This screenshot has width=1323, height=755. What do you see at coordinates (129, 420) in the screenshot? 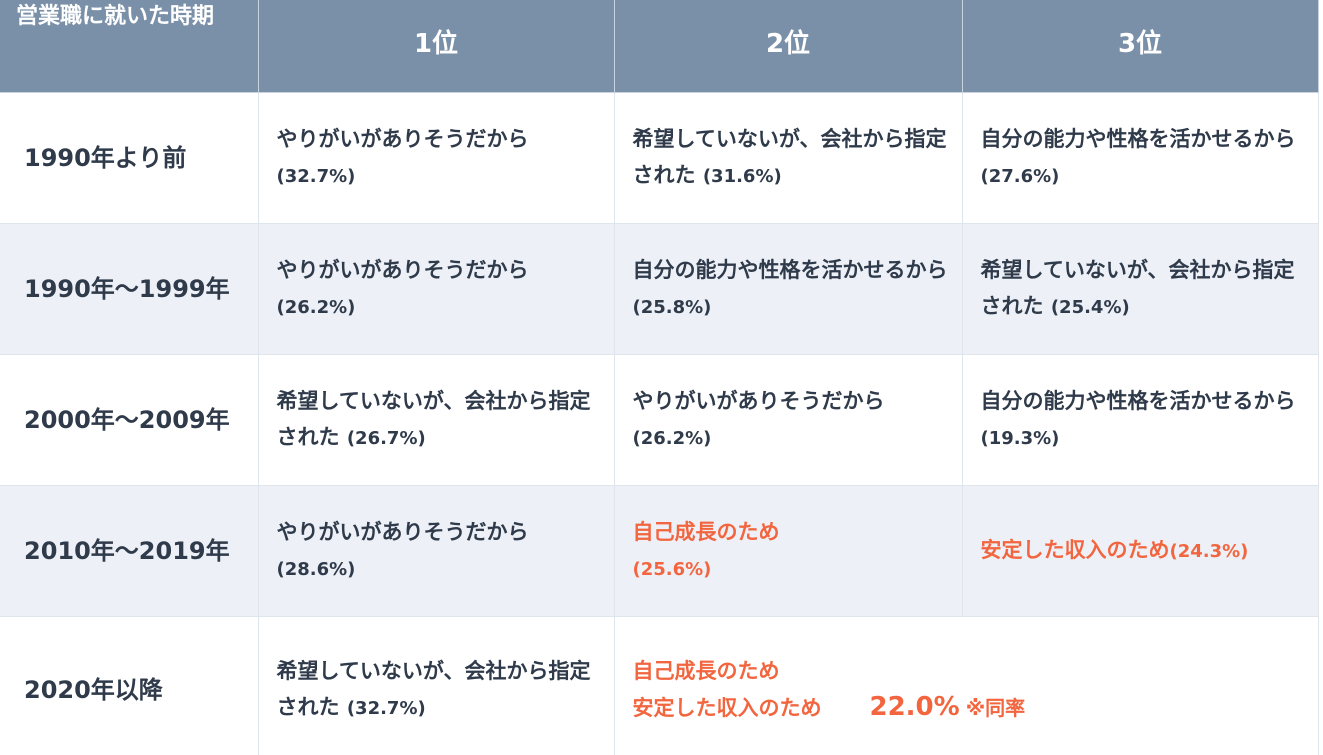
I see `period-cell: 2000年〜2009年` at bounding box center [129, 420].